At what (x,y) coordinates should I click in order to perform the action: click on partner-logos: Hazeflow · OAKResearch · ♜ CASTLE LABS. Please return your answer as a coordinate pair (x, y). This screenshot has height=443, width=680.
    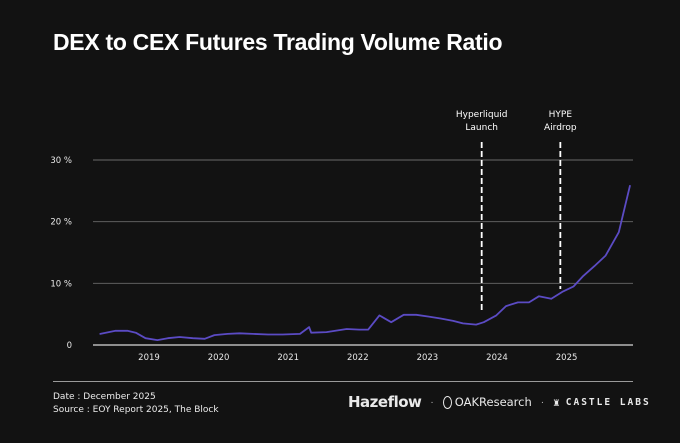
    Looking at the image, I should click on (499, 402).